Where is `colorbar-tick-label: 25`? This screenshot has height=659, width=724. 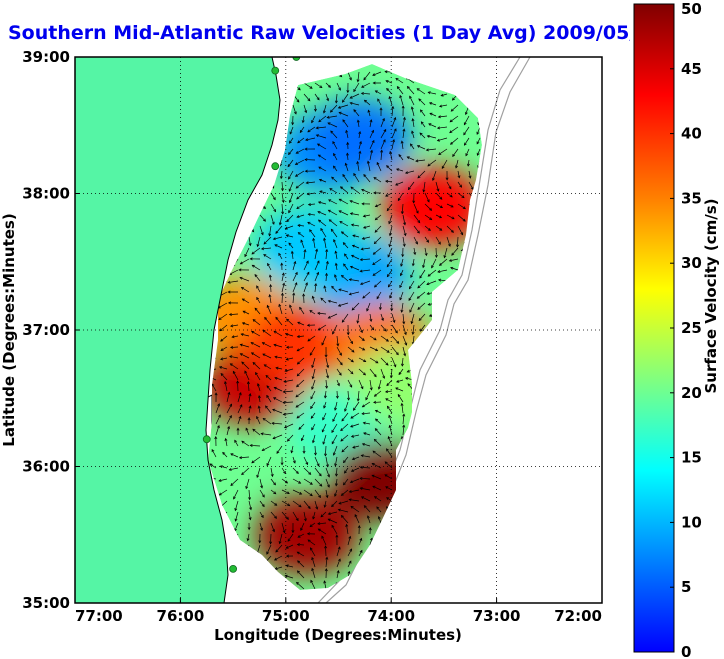
colorbar-tick-label: 25 is located at coordinates (691, 328).